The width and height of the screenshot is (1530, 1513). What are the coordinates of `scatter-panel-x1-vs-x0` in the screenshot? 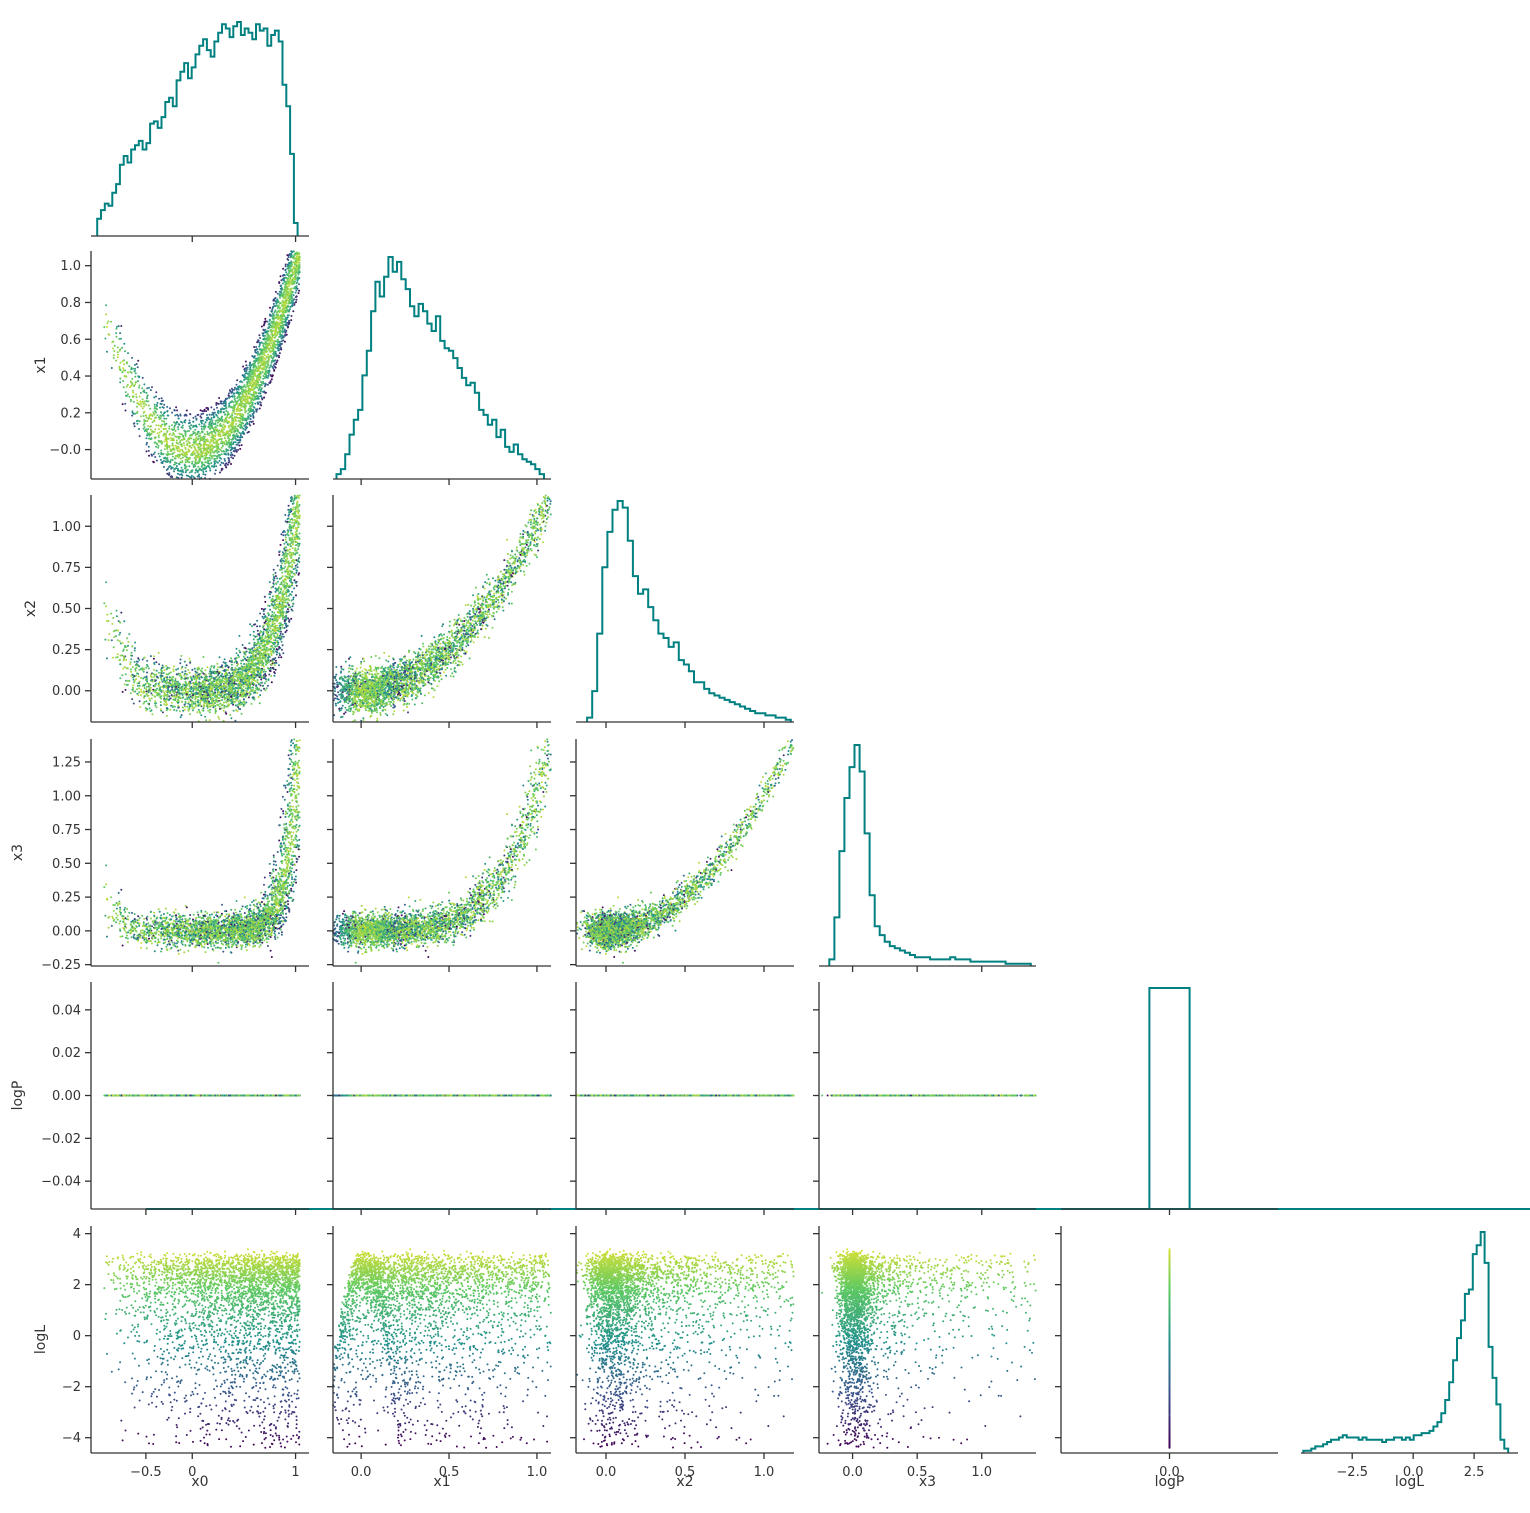 It's located at (201, 365).